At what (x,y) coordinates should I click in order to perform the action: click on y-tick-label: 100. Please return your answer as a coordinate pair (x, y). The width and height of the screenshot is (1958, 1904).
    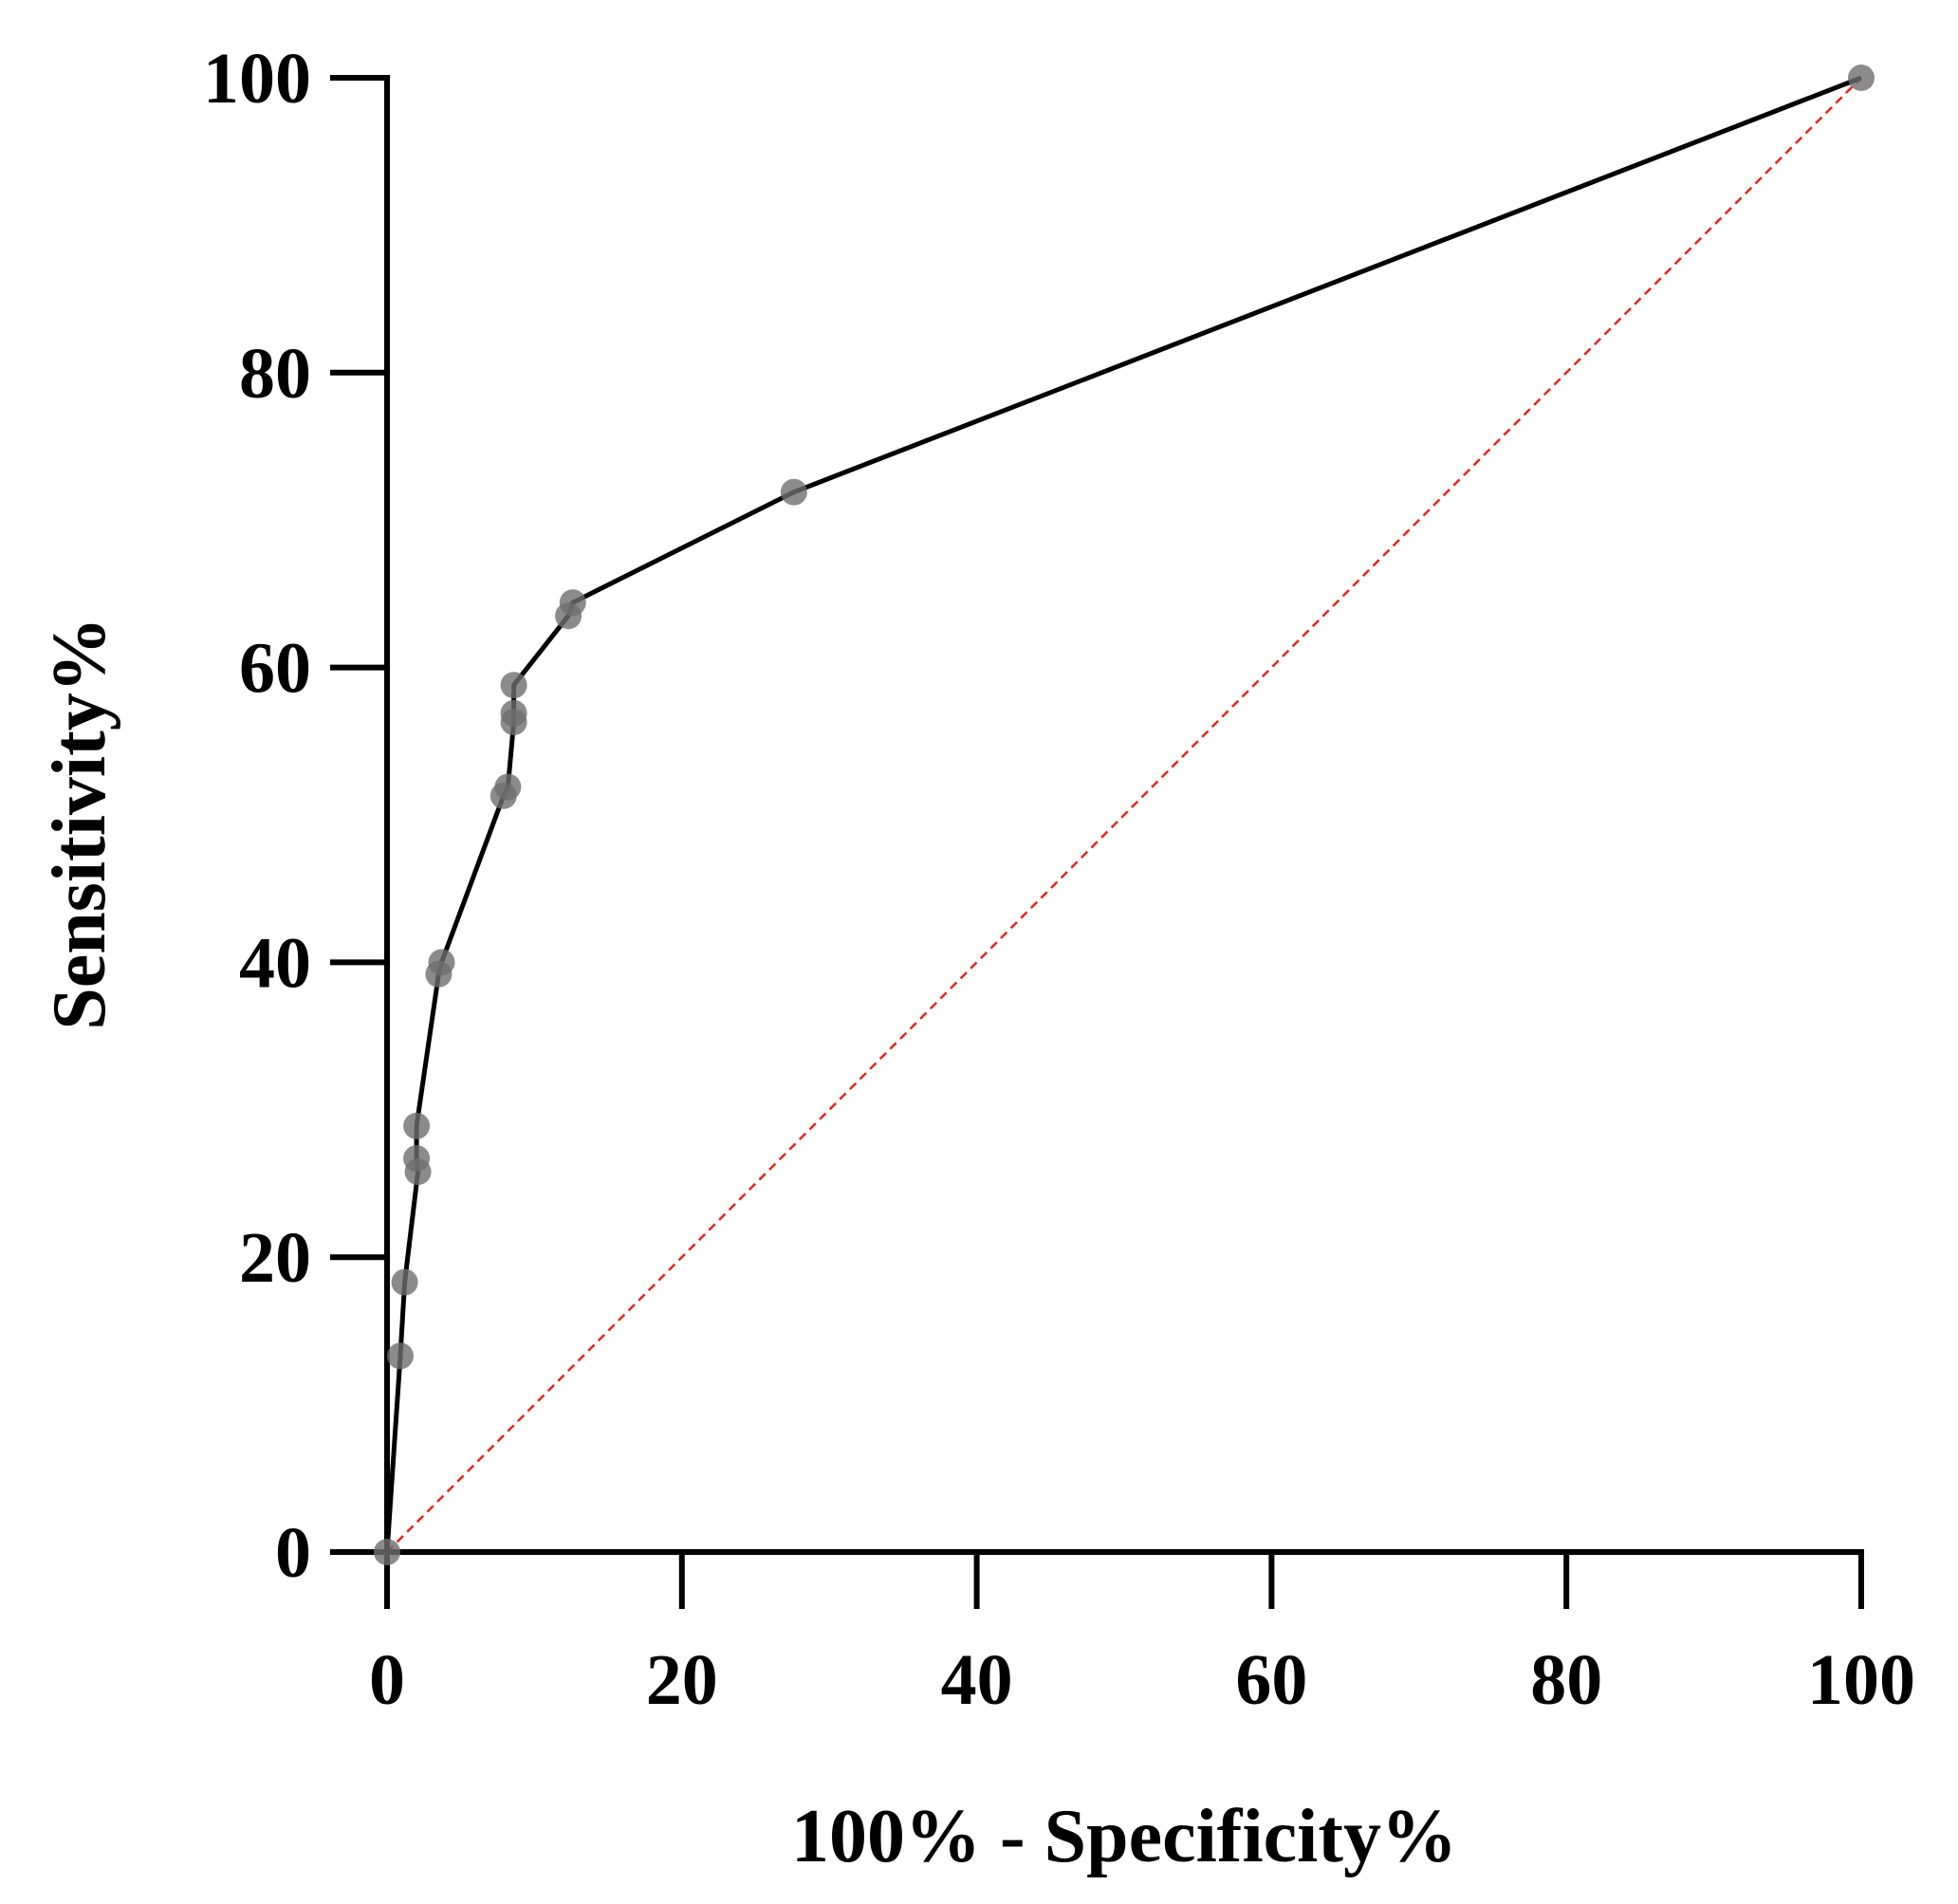
    Looking at the image, I should click on (257, 79).